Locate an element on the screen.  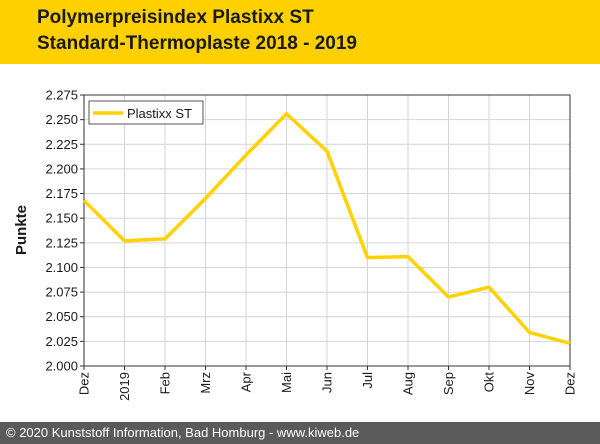
x-tick-label: Feb is located at coordinates (165, 383).